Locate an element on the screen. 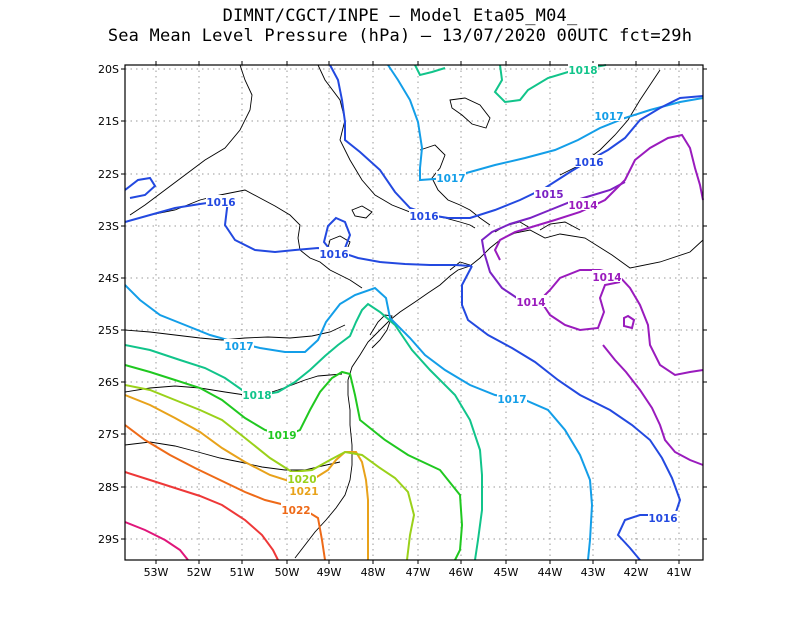  y-tick-label: 28S is located at coordinates (108, 487).